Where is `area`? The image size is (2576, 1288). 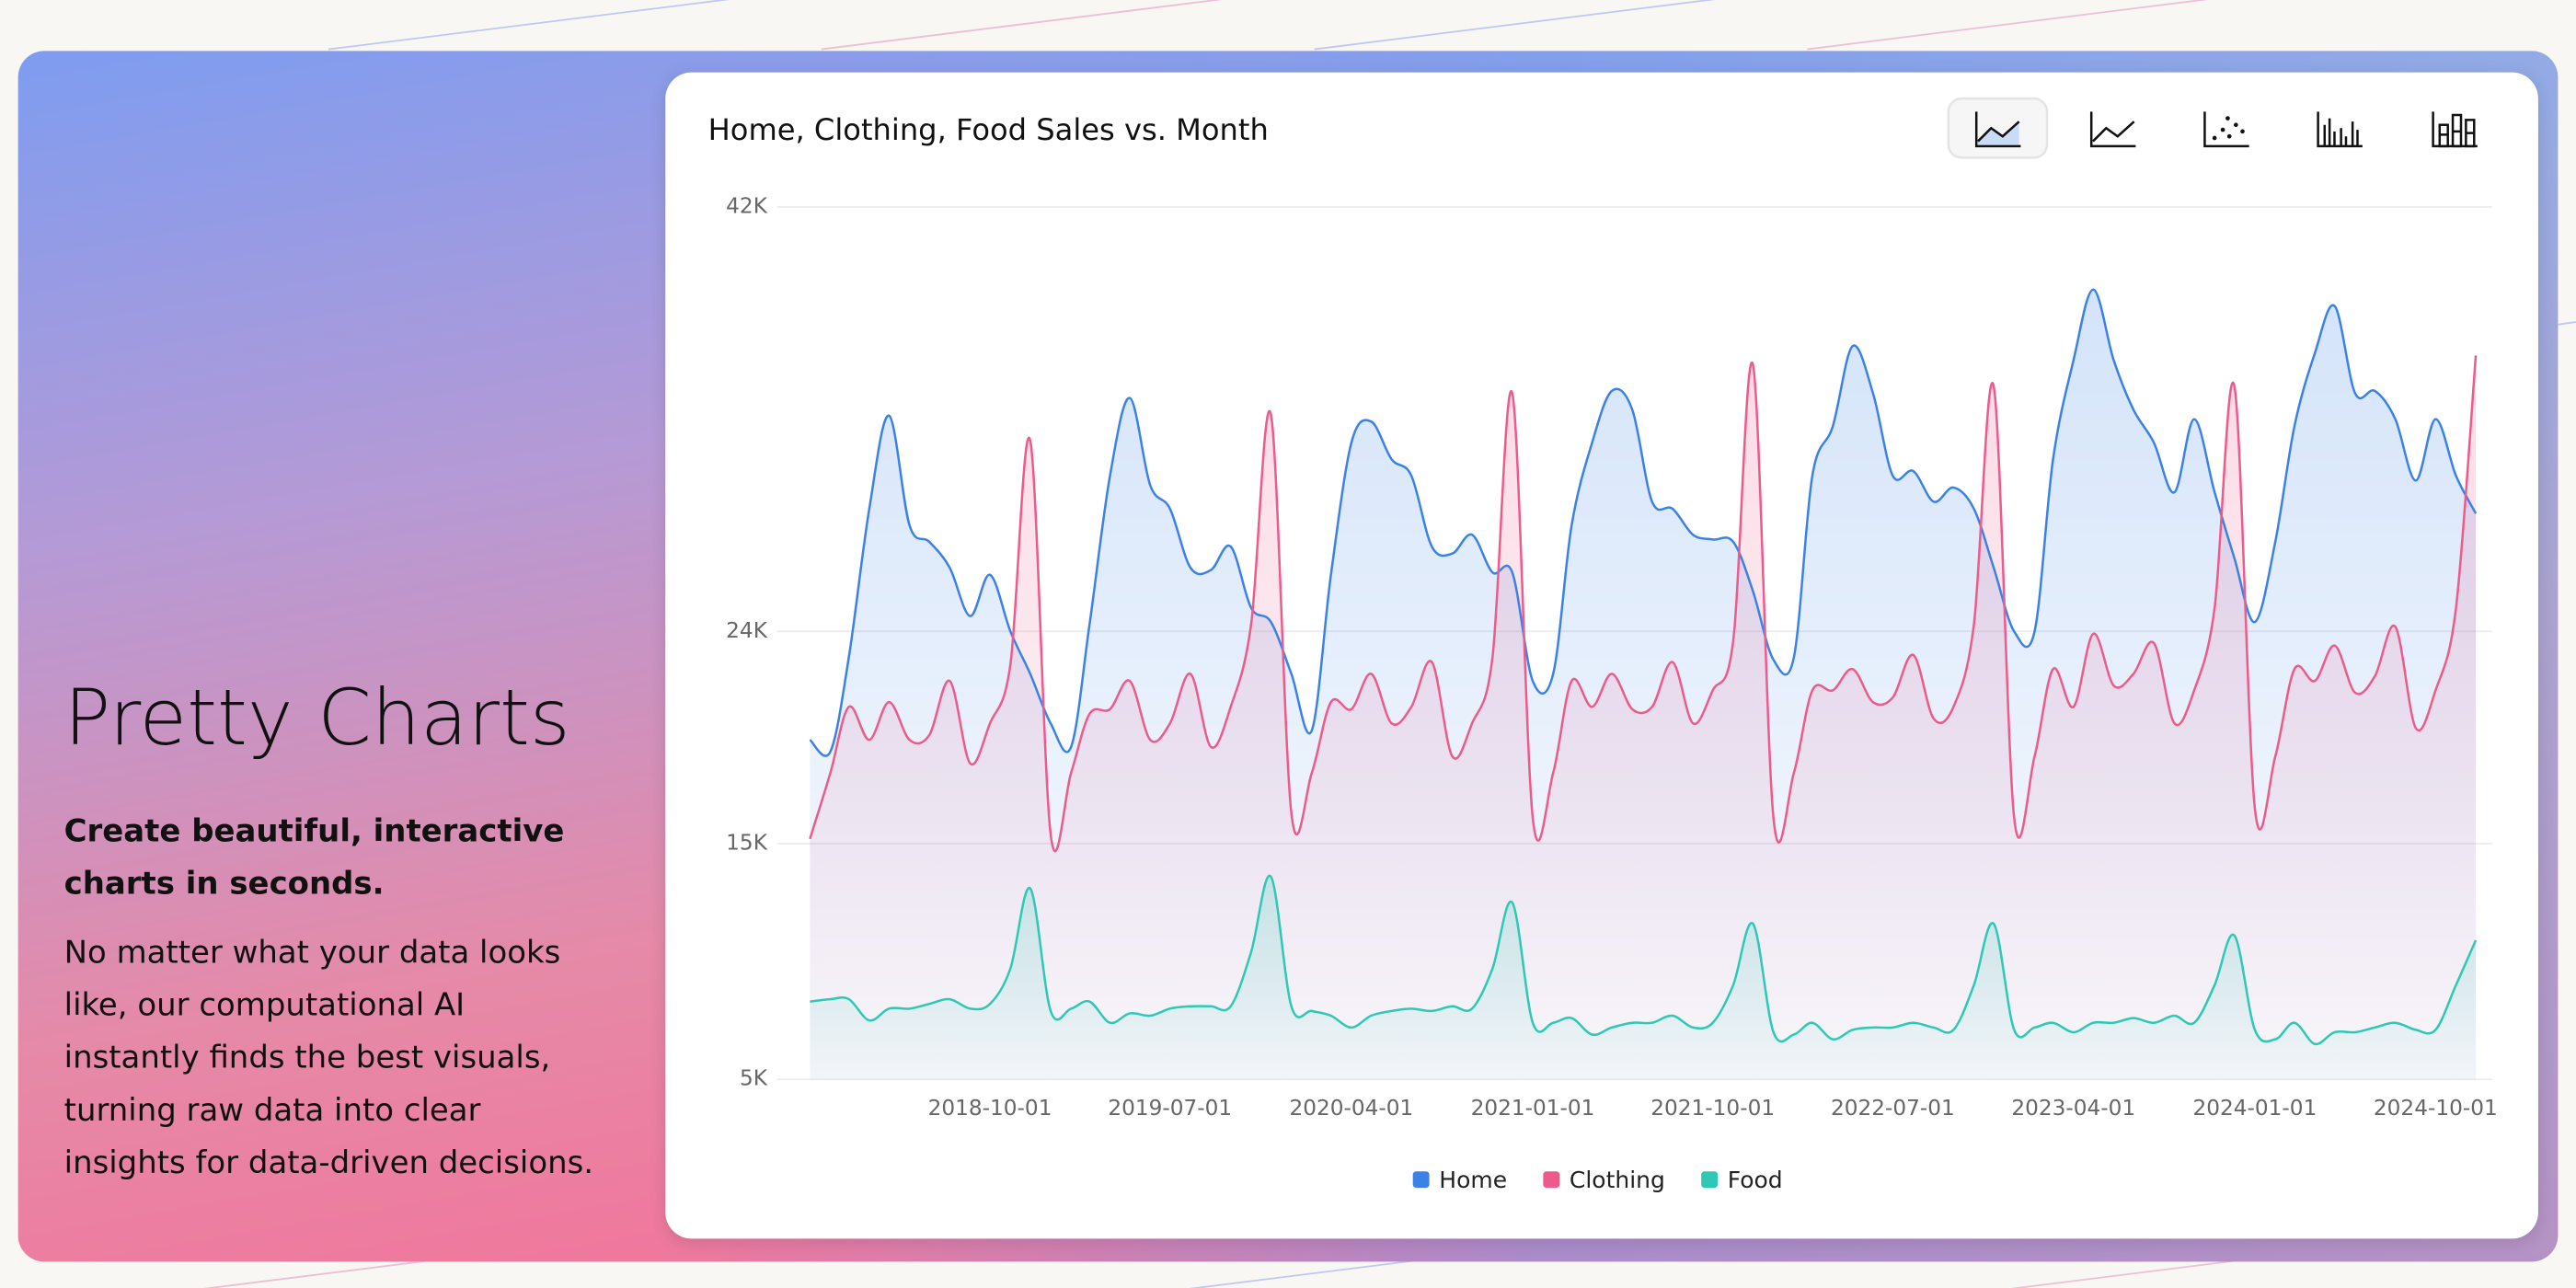 area is located at coordinates (1643, 977).